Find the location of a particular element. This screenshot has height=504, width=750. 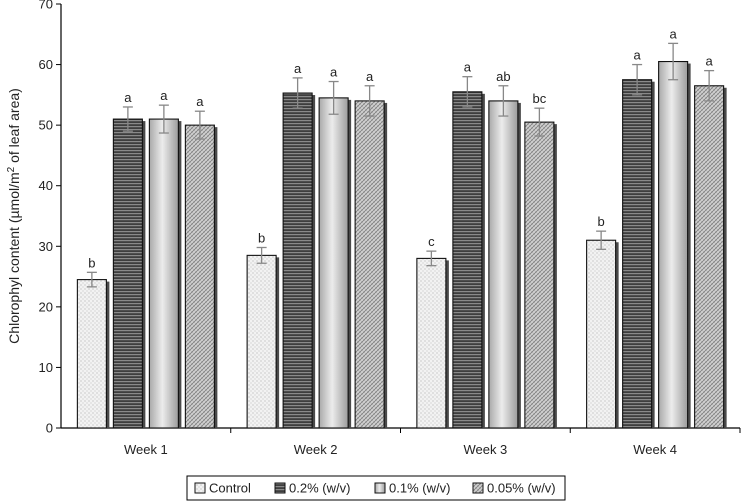

x-category-label: Week 4 is located at coordinates (655, 449).